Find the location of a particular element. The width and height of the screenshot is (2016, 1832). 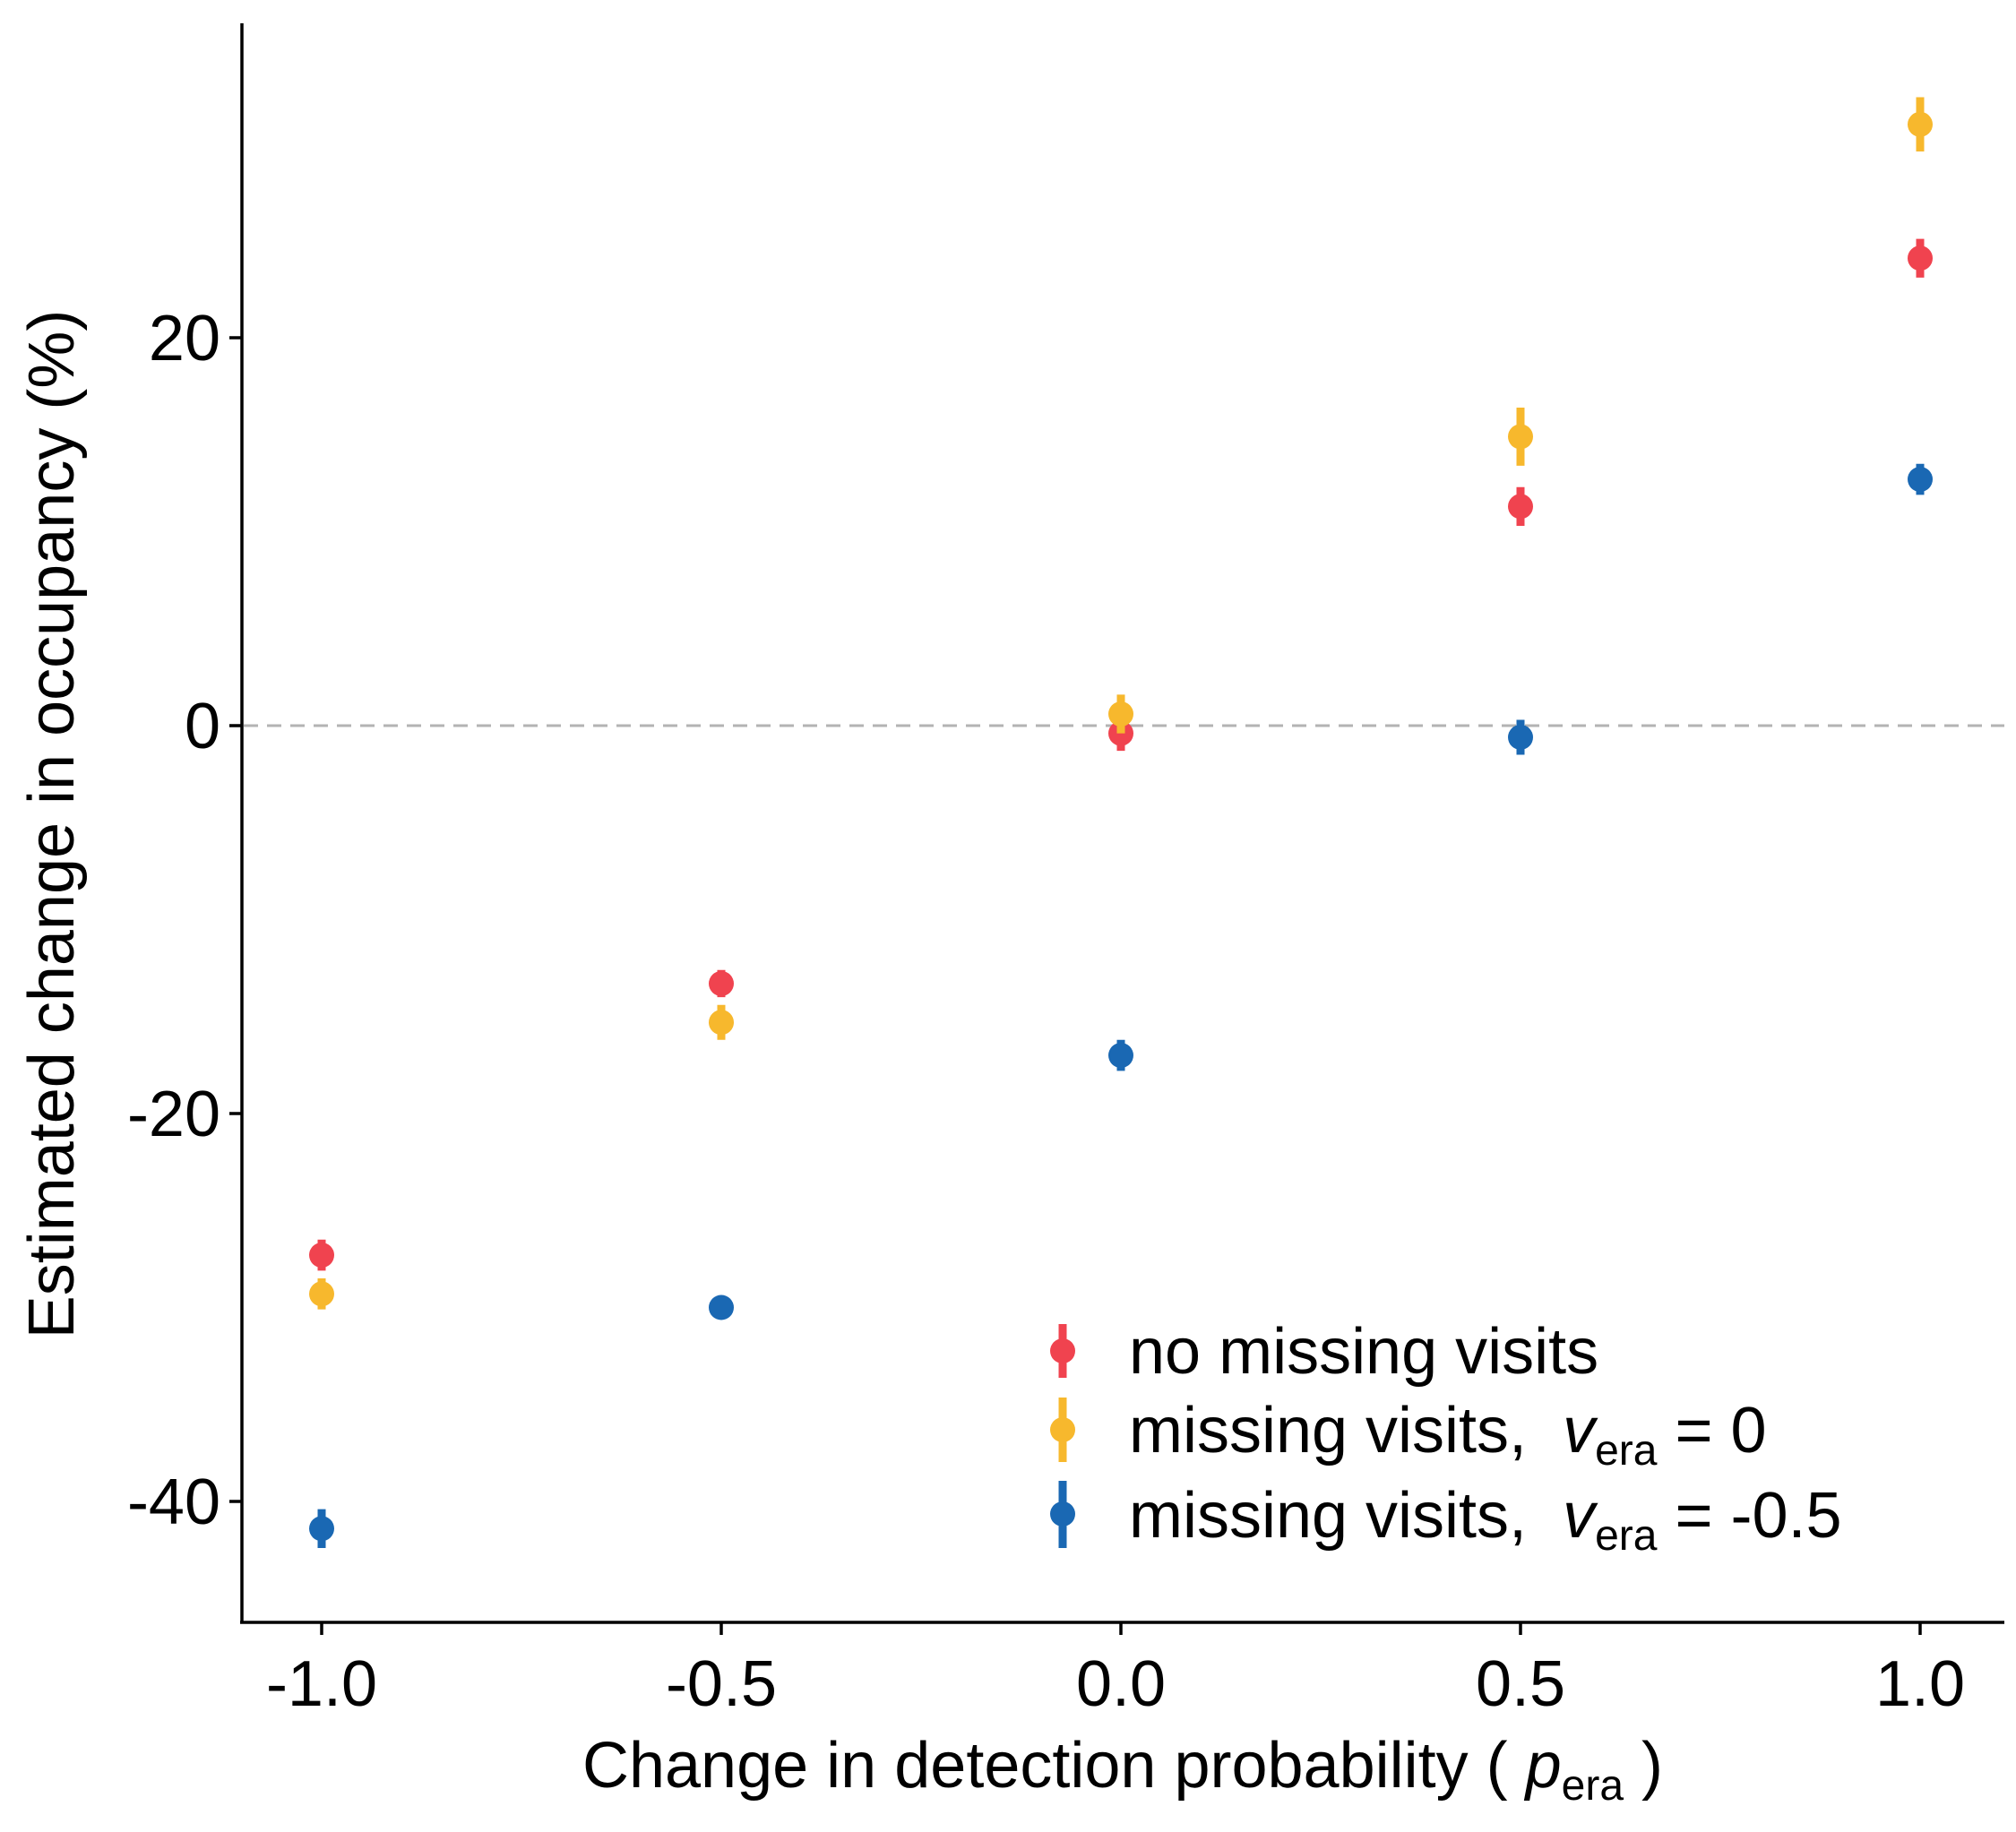

y-tick-label: -40 is located at coordinates (173, 1502).